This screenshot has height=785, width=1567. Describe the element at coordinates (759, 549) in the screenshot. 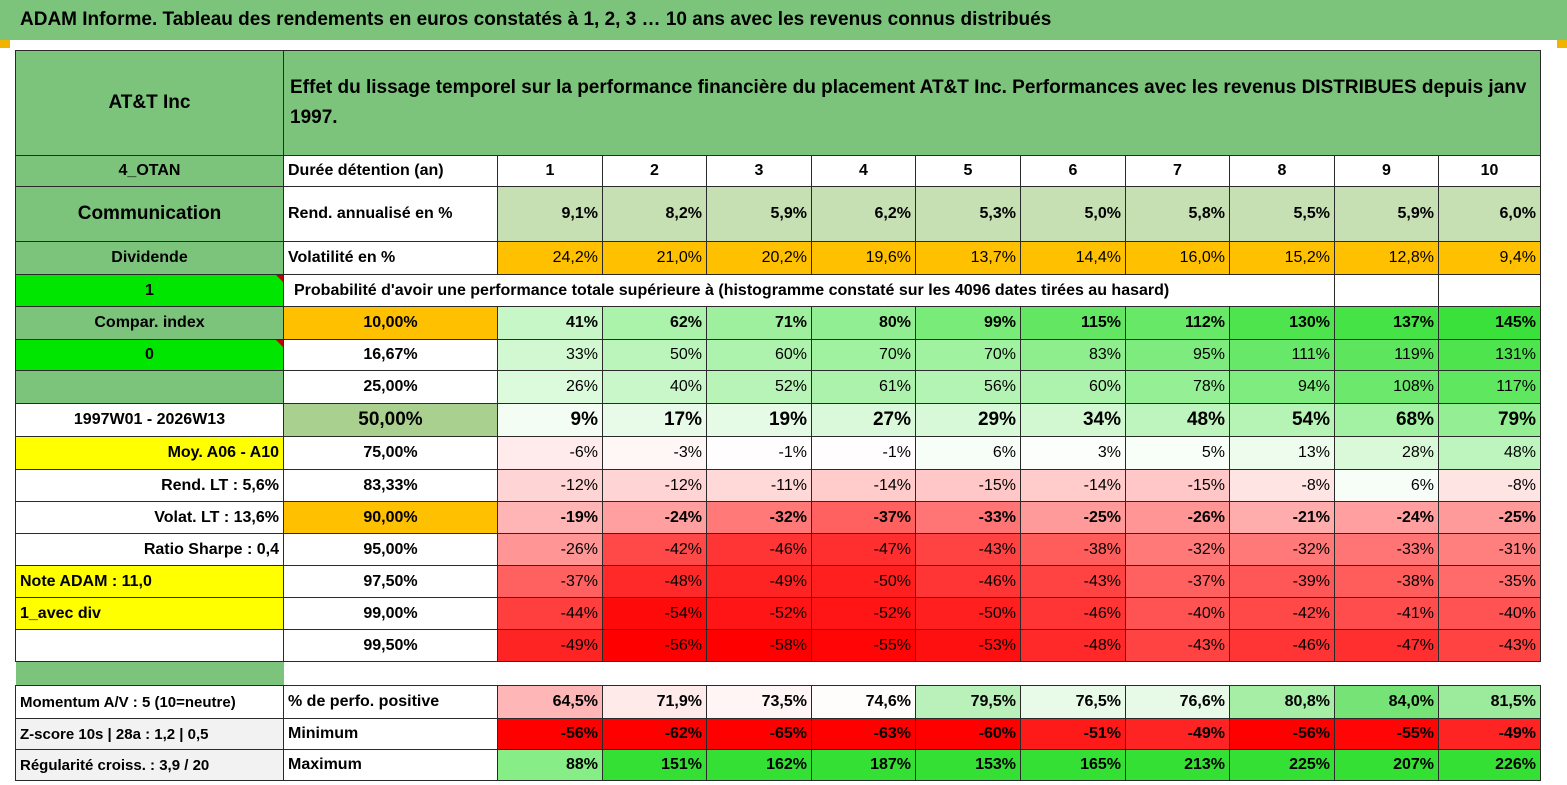

I see `prob-value-3: -46%` at that location.